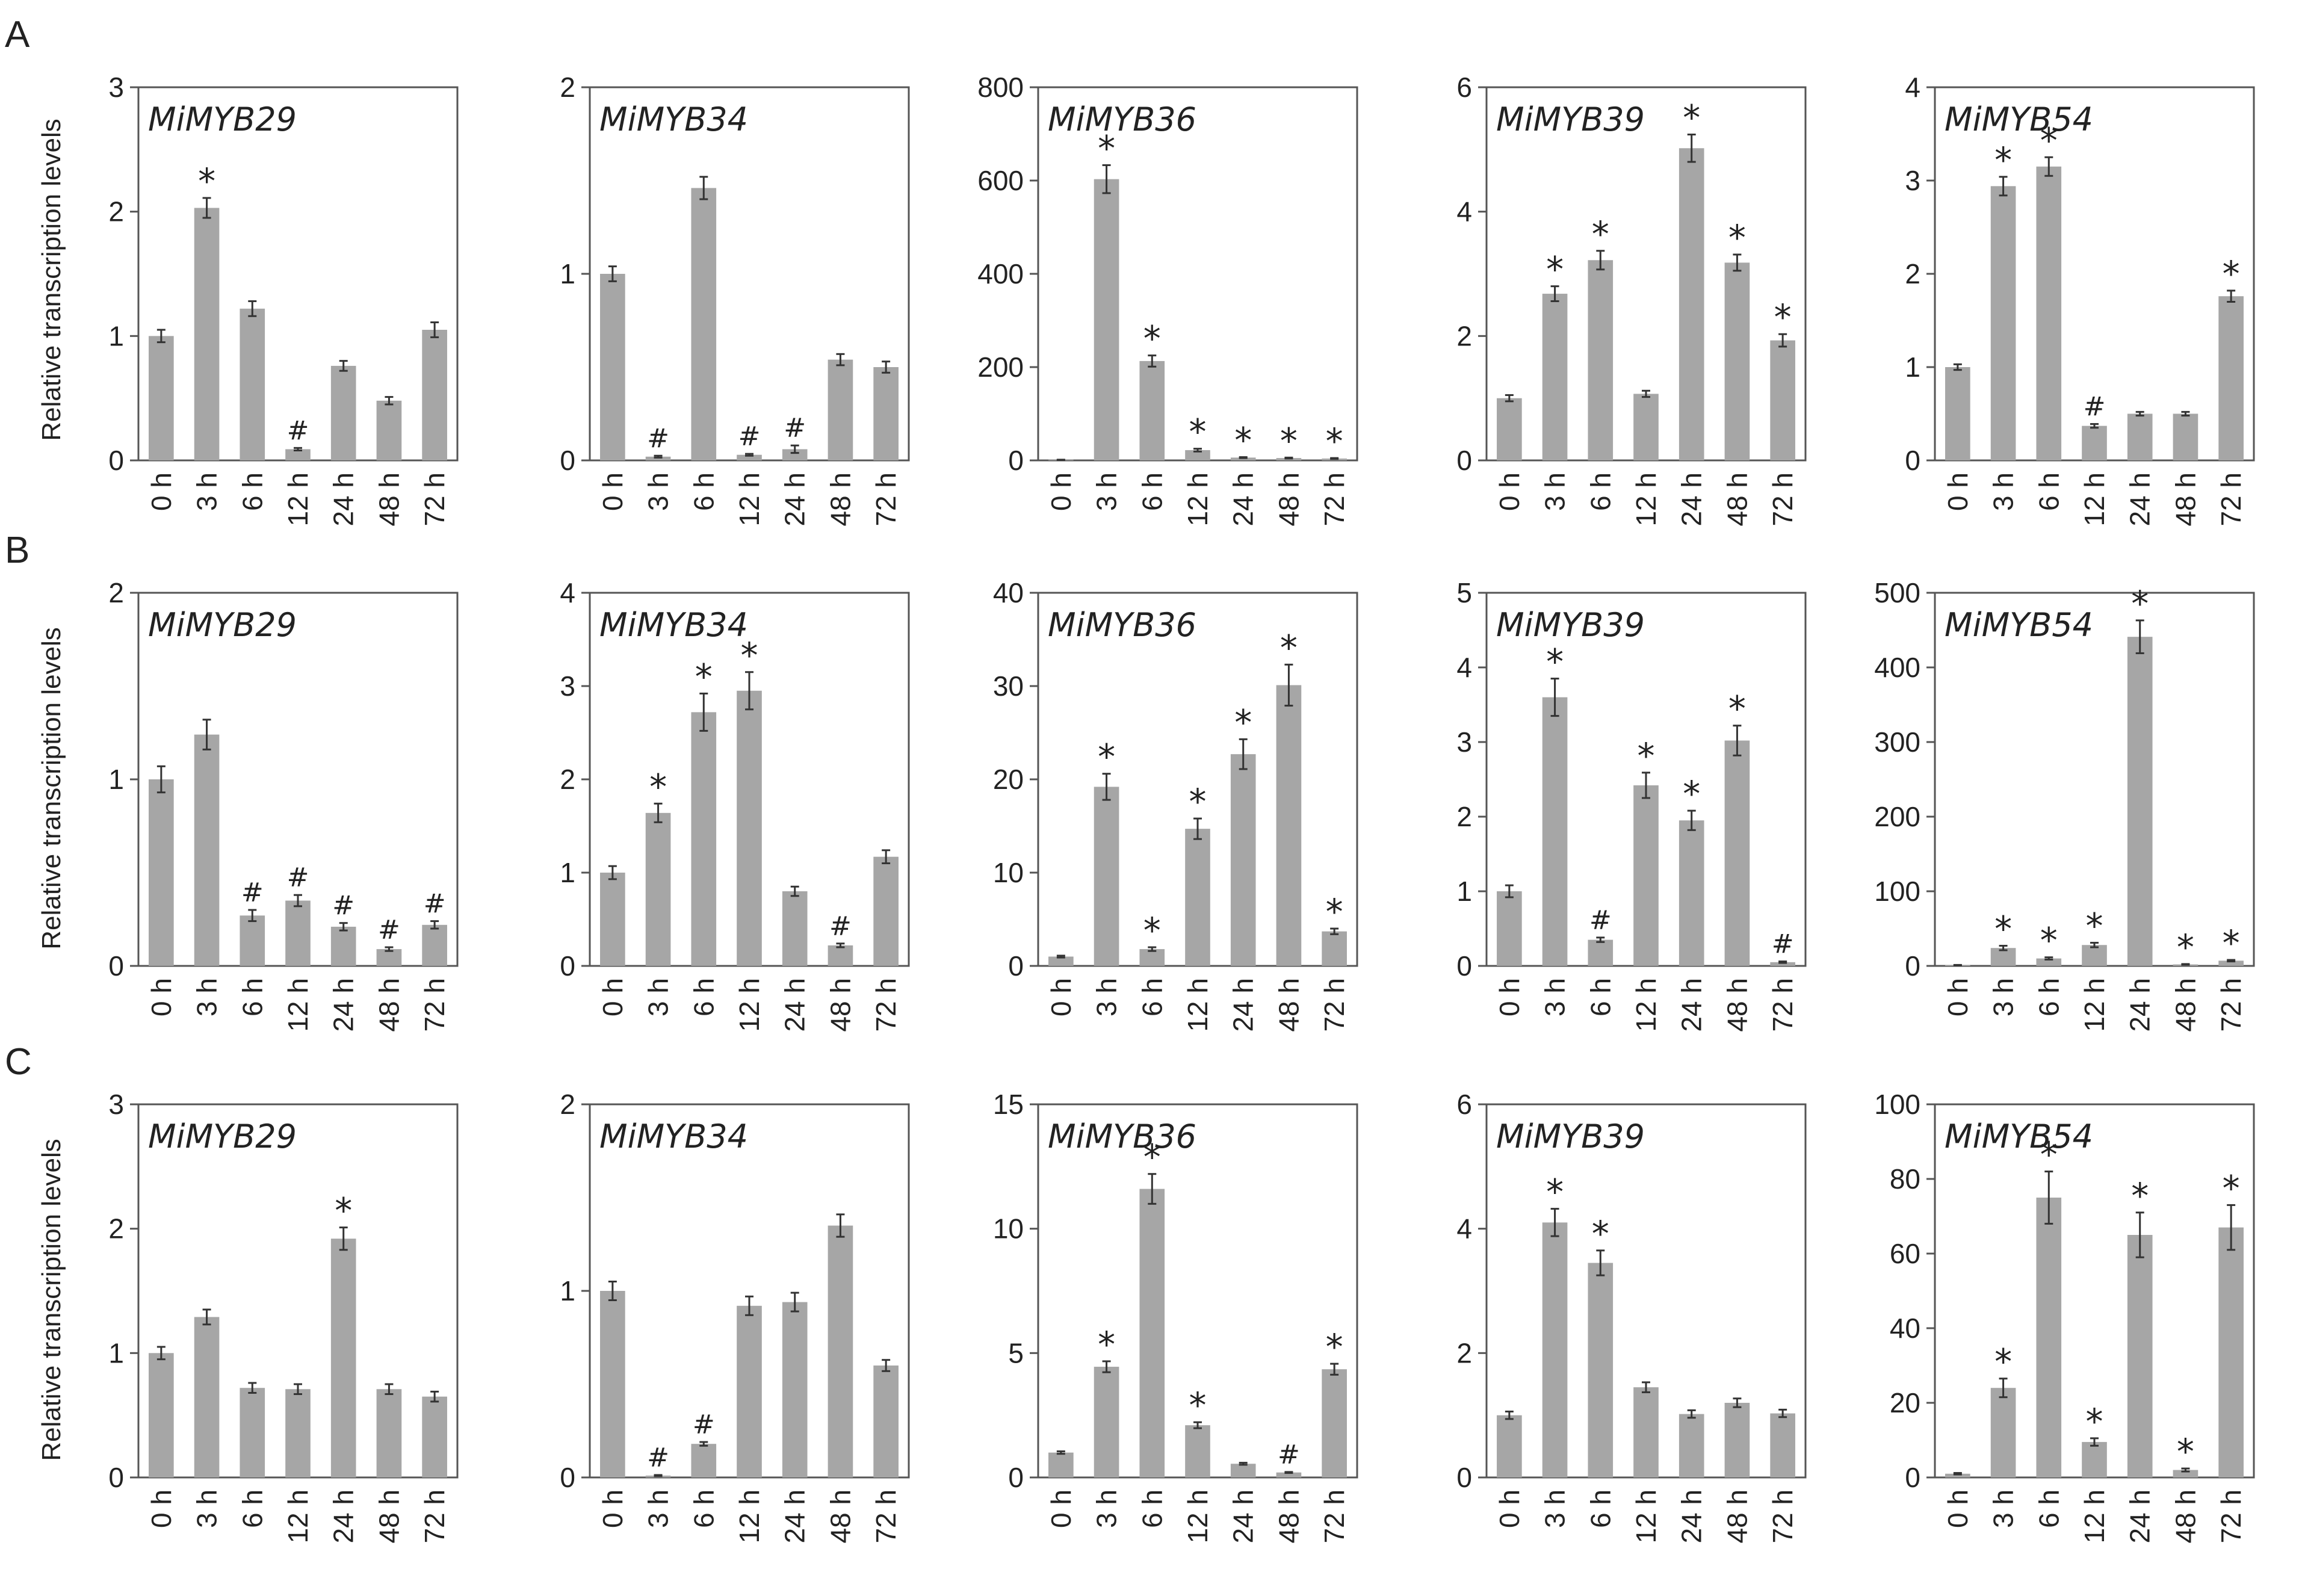  I want to click on plot-frame, so click(298, 274).